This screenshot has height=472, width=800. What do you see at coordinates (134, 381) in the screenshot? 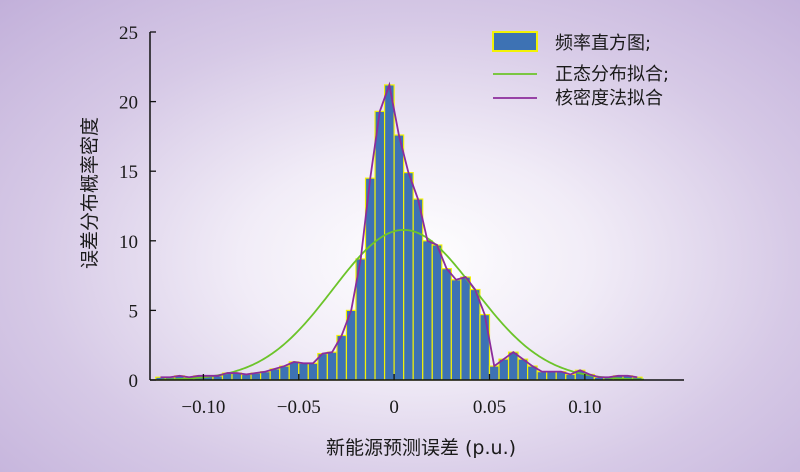
I see `y-tick-label: 0` at bounding box center [134, 381].